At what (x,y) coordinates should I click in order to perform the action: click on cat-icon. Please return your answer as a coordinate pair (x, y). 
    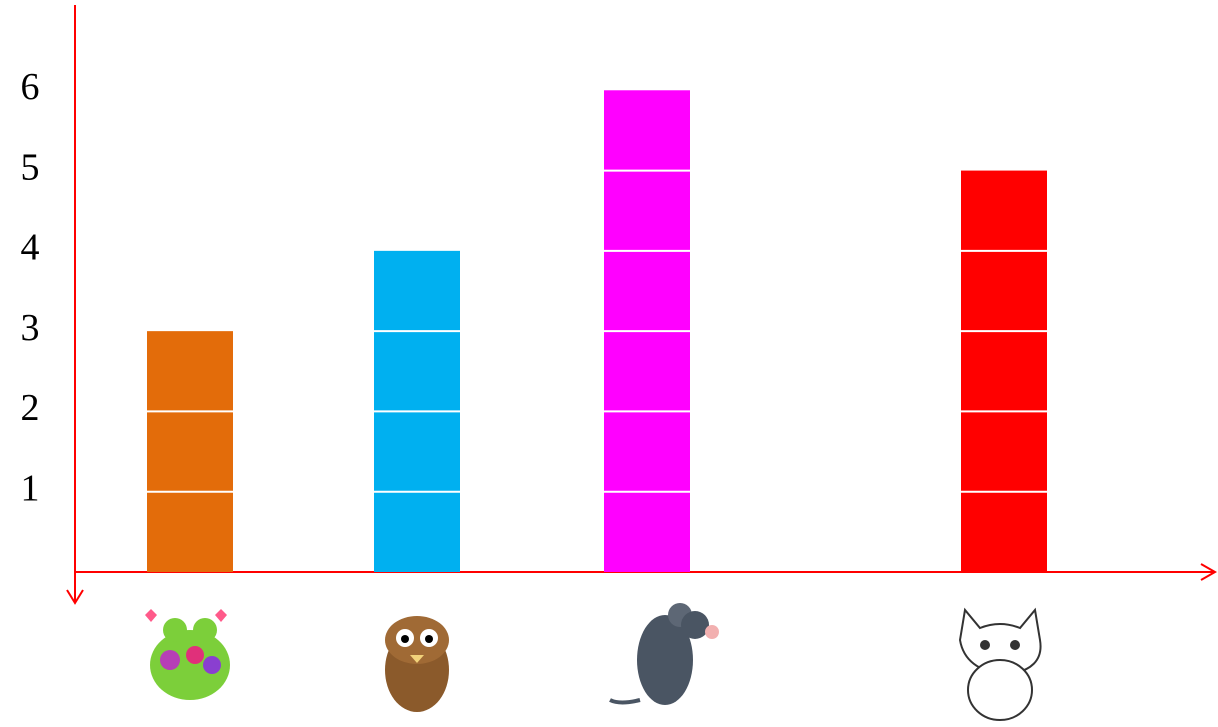
    Looking at the image, I should click on (1000, 664).